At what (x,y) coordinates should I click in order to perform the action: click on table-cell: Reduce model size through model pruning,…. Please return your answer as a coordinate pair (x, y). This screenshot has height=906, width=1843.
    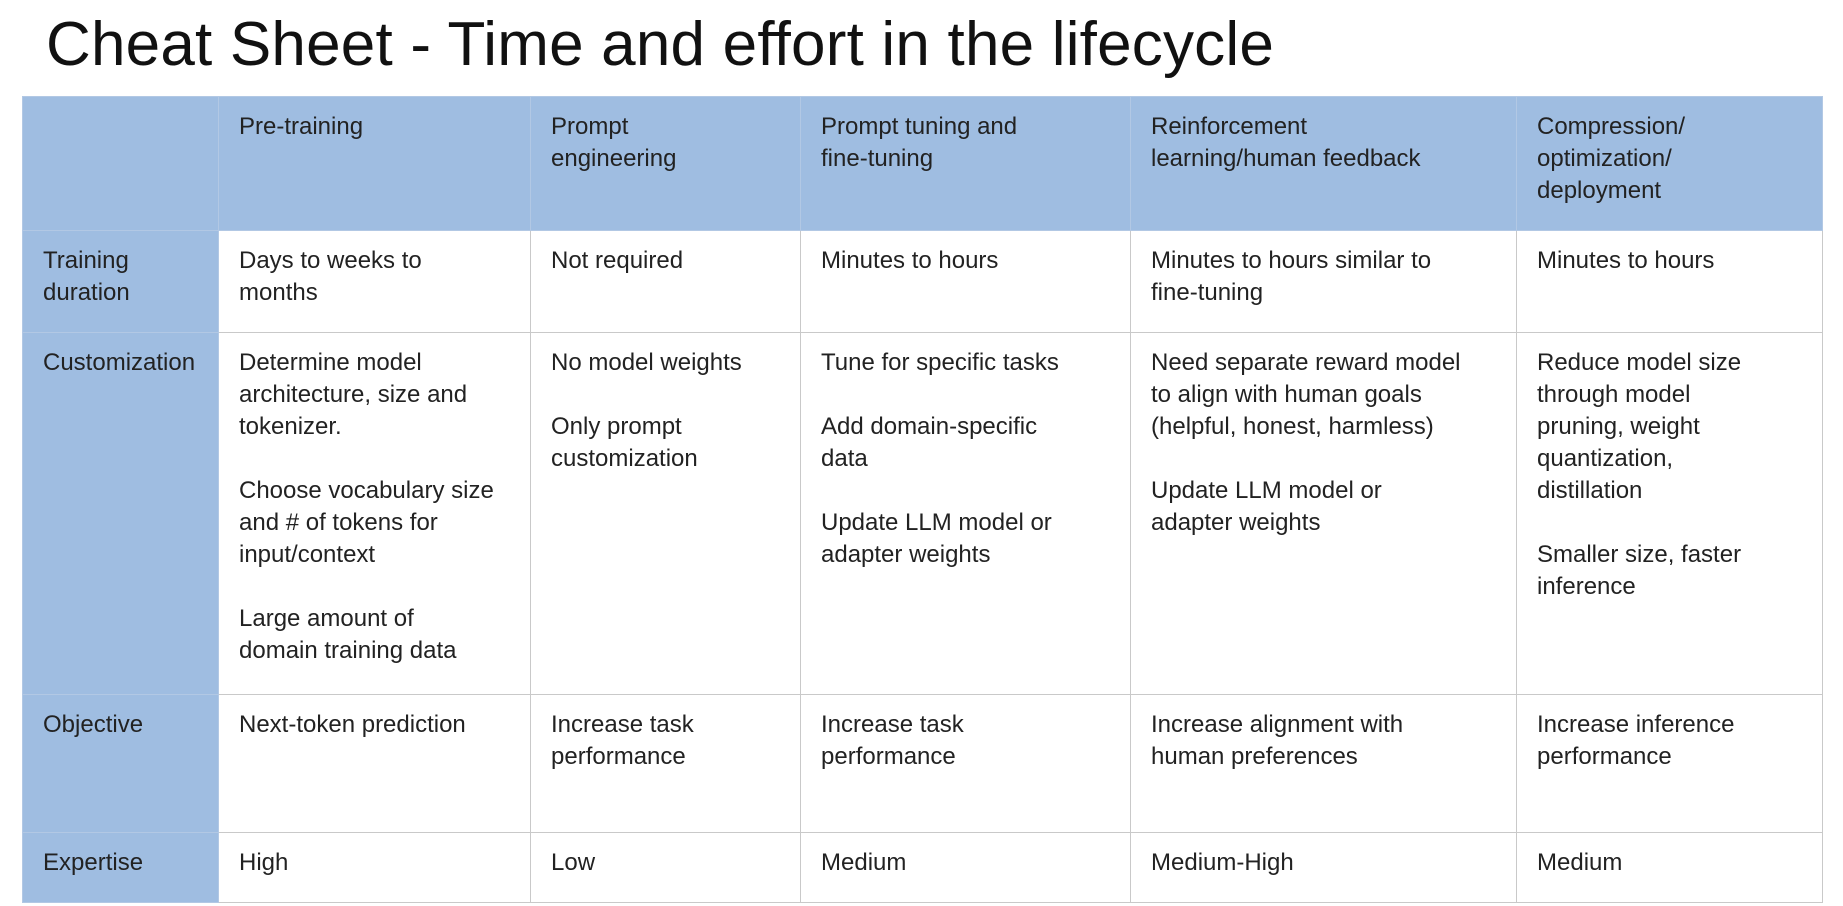
    Looking at the image, I should click on (1669, 513).